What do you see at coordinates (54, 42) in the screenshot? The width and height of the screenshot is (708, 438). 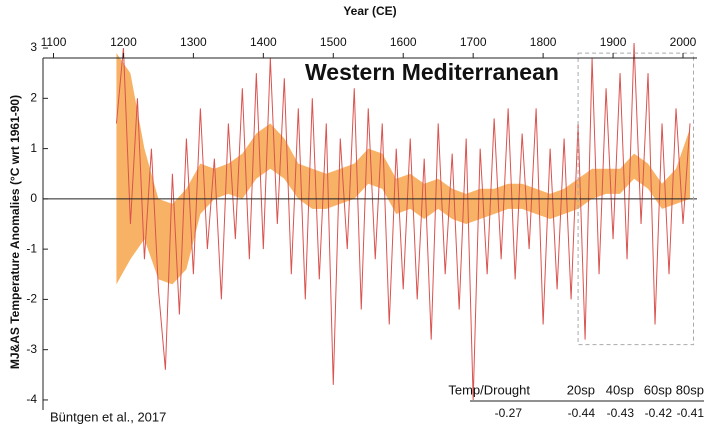 I see `x-tick-label: 1100` at bounding box center [54, 42].